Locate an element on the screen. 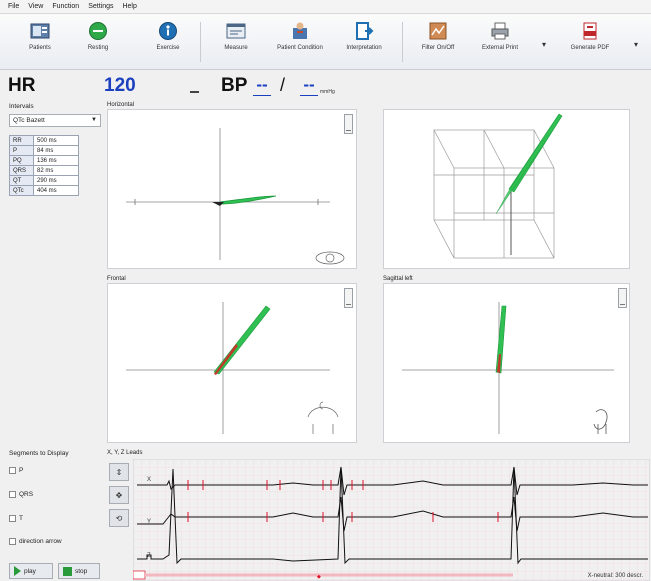 The width and height of the screenshot is (651, 581). table-row: PQ 136 ms is located at coordinates (44, 160).